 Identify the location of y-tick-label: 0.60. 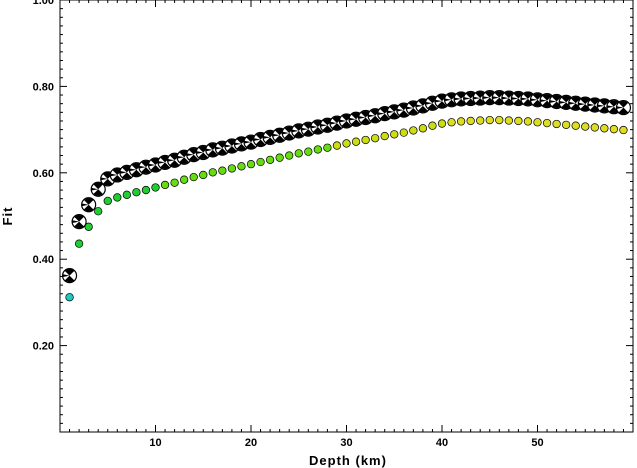
(43, 174).